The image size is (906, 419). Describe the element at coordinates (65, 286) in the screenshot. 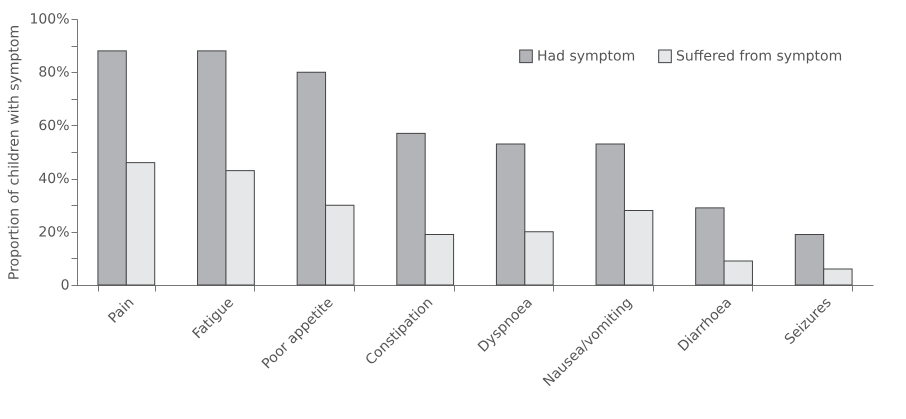

I see `y-tick-label: 0` at that location.